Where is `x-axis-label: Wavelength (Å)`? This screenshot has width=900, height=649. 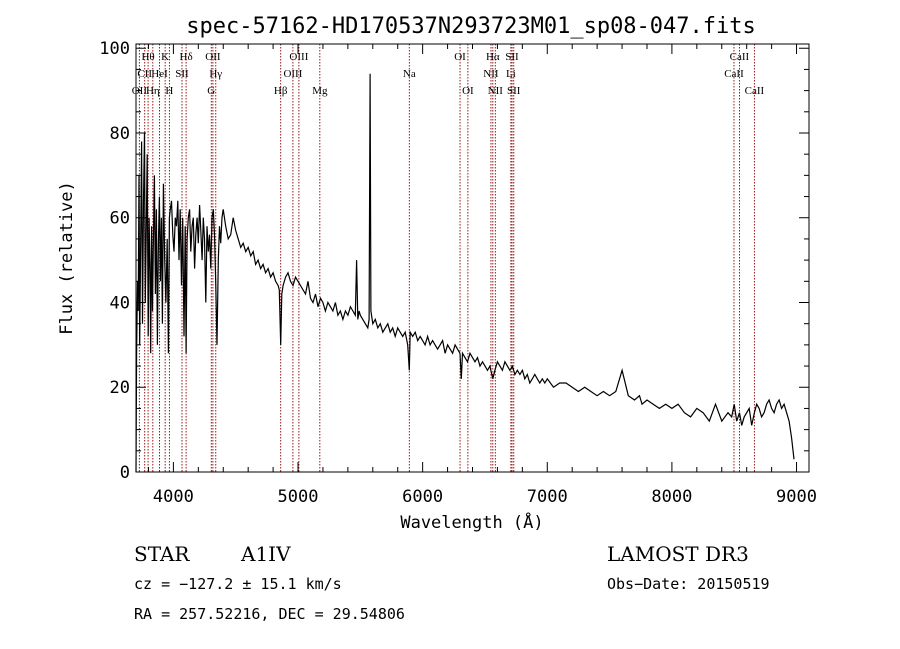 x-axis-label: Wavelength (Å) is located at coordinates (471, 522).